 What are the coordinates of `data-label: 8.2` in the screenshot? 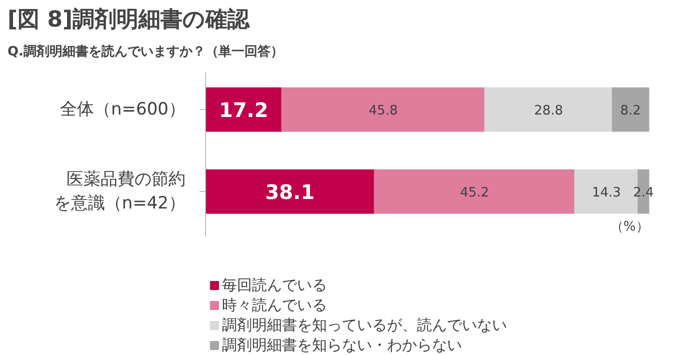 It's located at (630, 111).